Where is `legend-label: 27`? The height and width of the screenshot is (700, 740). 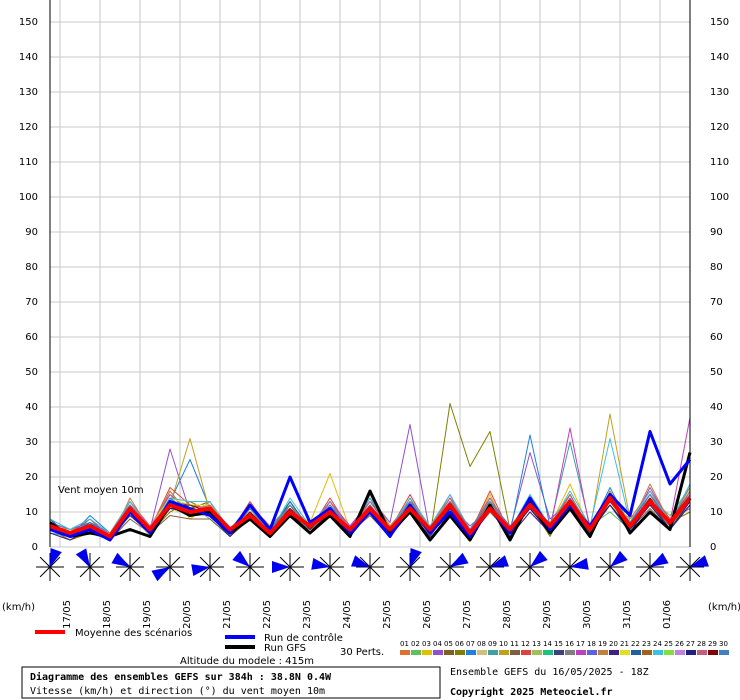 legend-label: 27 is located at coordinates (690, 644).